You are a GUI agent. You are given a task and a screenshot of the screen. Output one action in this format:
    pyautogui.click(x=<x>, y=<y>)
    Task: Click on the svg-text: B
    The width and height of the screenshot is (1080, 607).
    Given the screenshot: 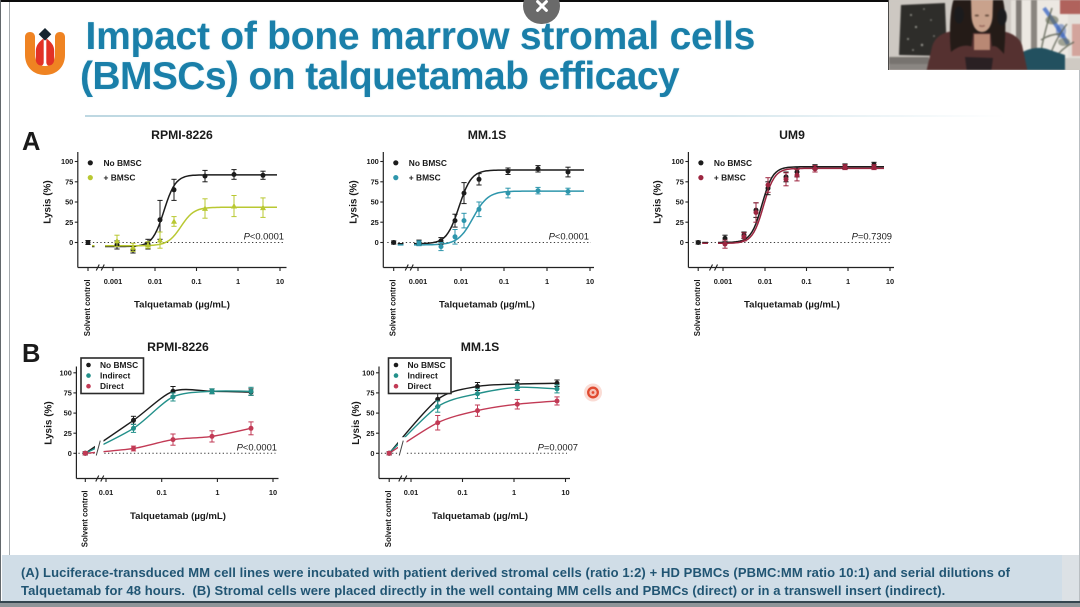 What is the action you would take?
    pyautogui.click(x=31, y=354)
    